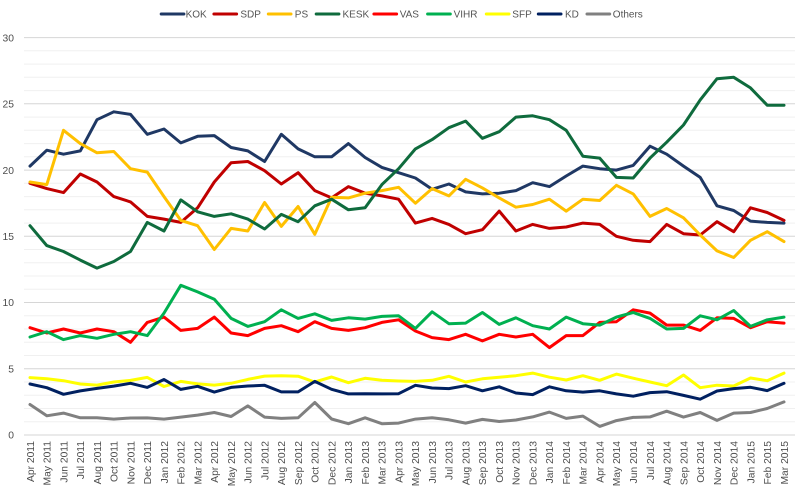  What do you see at coordinates (81, 460) in the screenshot?
I see `svg-text: Jul 2011` at bounding box center [81, 460].